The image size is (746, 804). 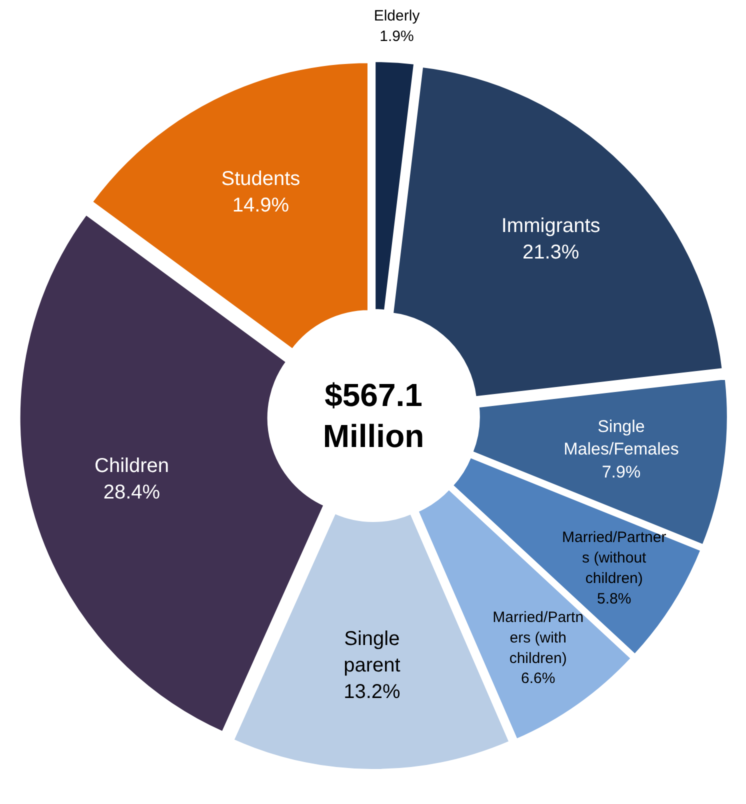 What do you see at coordinates (614, 558) in the screenshot?
I see `slice-label: Married/Partner s (without children)` at bounding box center [614, 558].